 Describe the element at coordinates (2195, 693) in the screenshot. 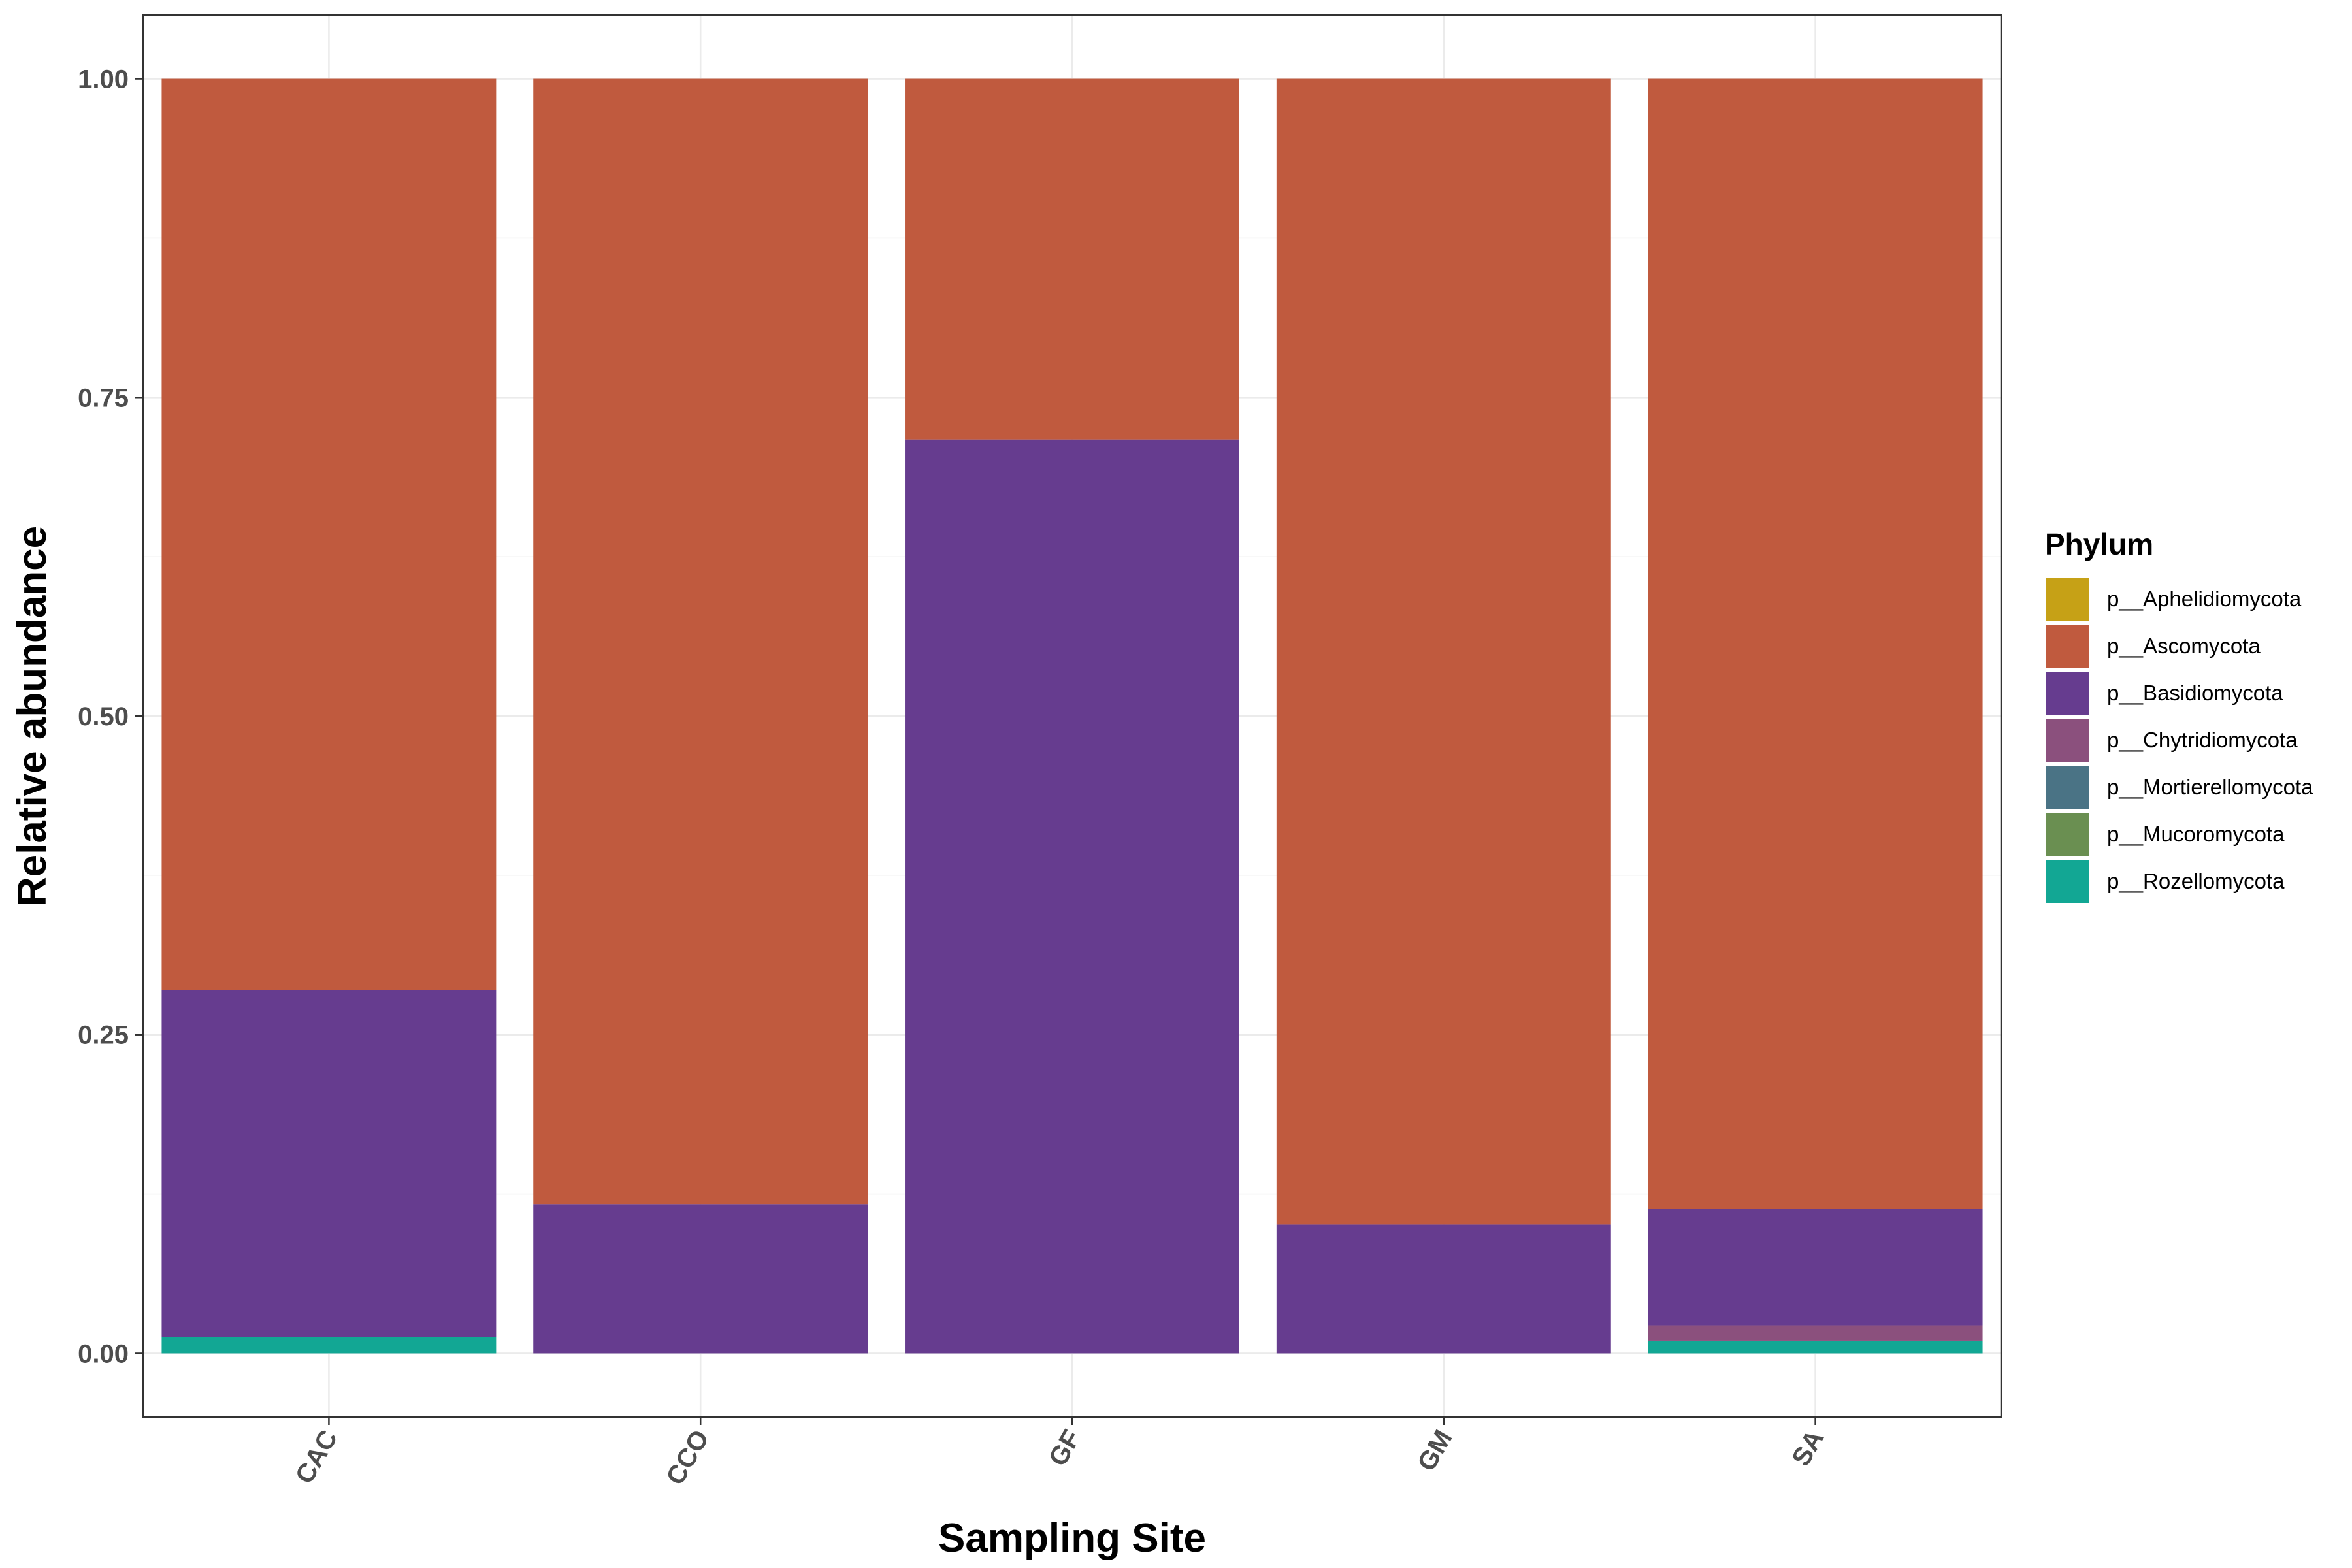

I see `legend-label: p__Basidiomycota` at that location.